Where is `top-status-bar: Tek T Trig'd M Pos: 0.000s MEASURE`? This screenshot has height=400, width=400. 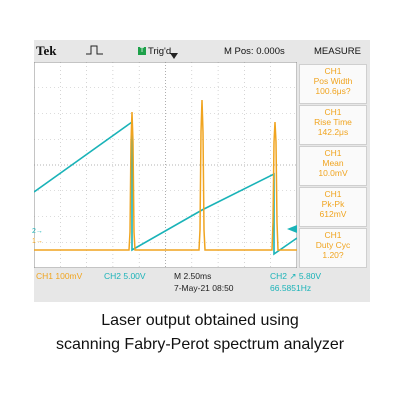 top-status-bar: Tek T Trig'd M Pos: 0.000s MEASURE is located at coordinates (202, 51).